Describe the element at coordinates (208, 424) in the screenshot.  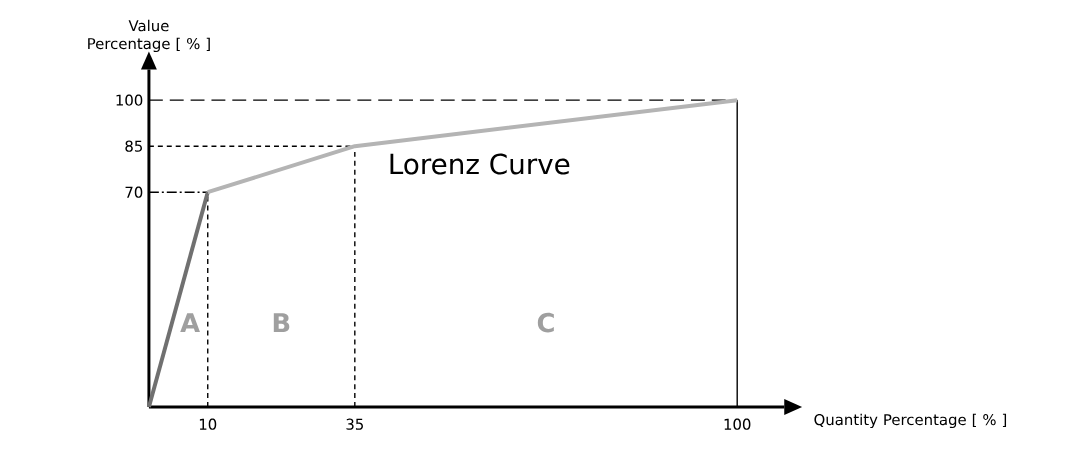
I see `x-tick-label: 10` at that location.